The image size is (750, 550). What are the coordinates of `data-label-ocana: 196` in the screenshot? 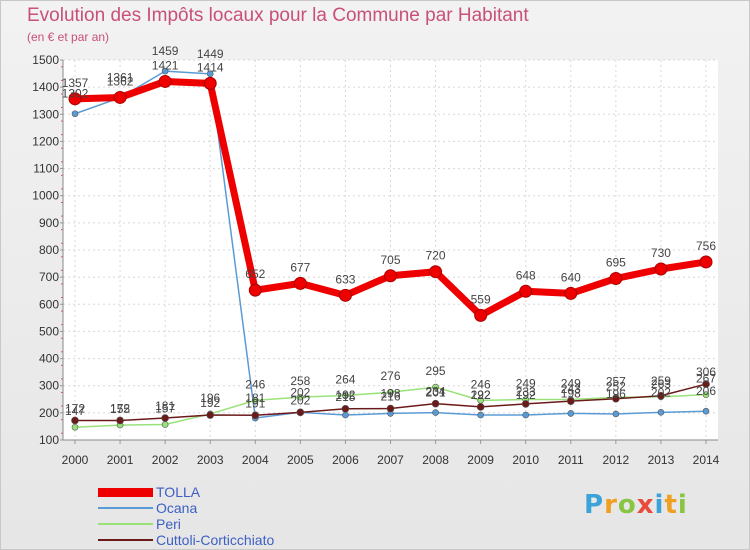 It's located at (616, 394).